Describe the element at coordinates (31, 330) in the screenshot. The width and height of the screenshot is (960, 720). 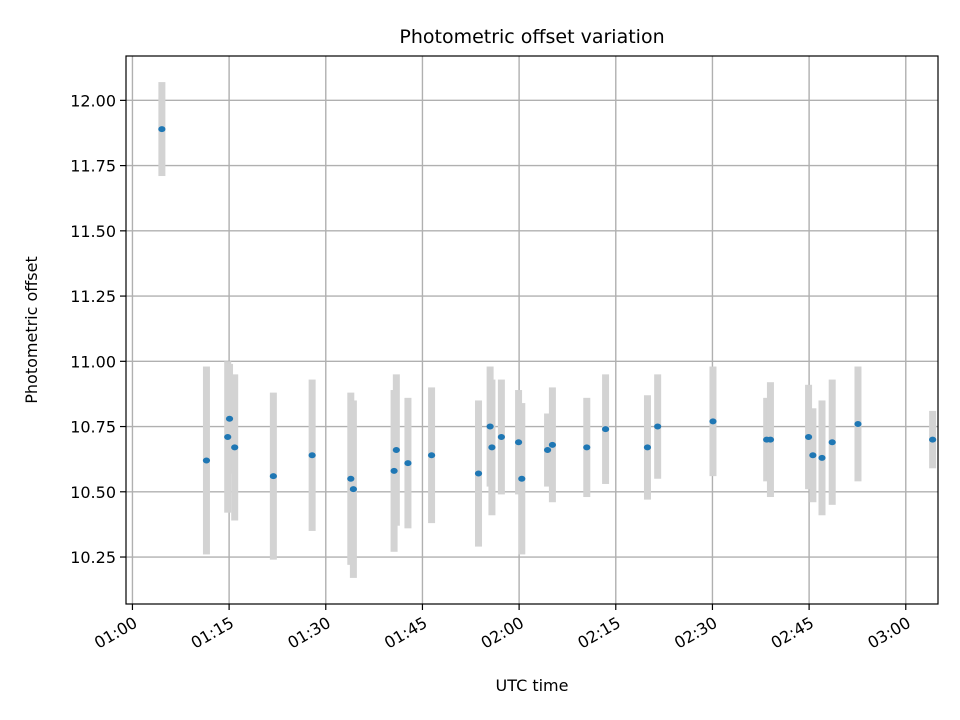
I see `y-axis-label: Photometric offset` at that location.